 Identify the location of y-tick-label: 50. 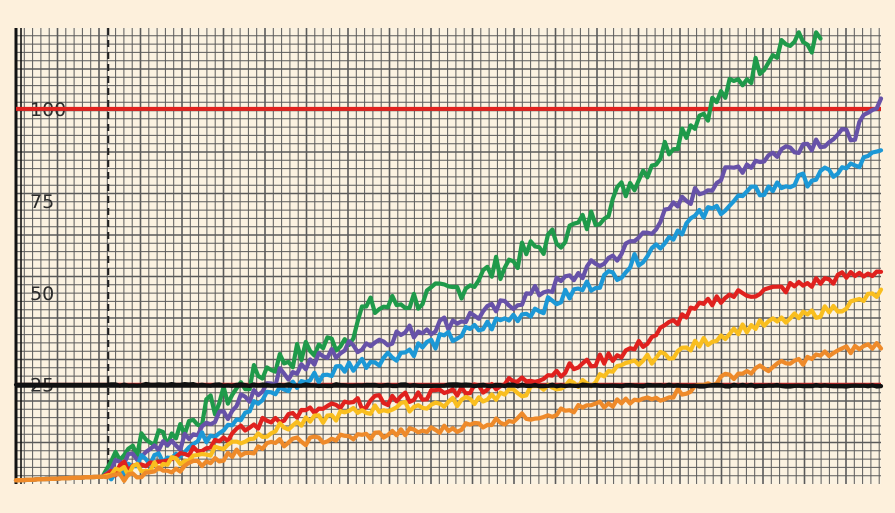
(42, 294).